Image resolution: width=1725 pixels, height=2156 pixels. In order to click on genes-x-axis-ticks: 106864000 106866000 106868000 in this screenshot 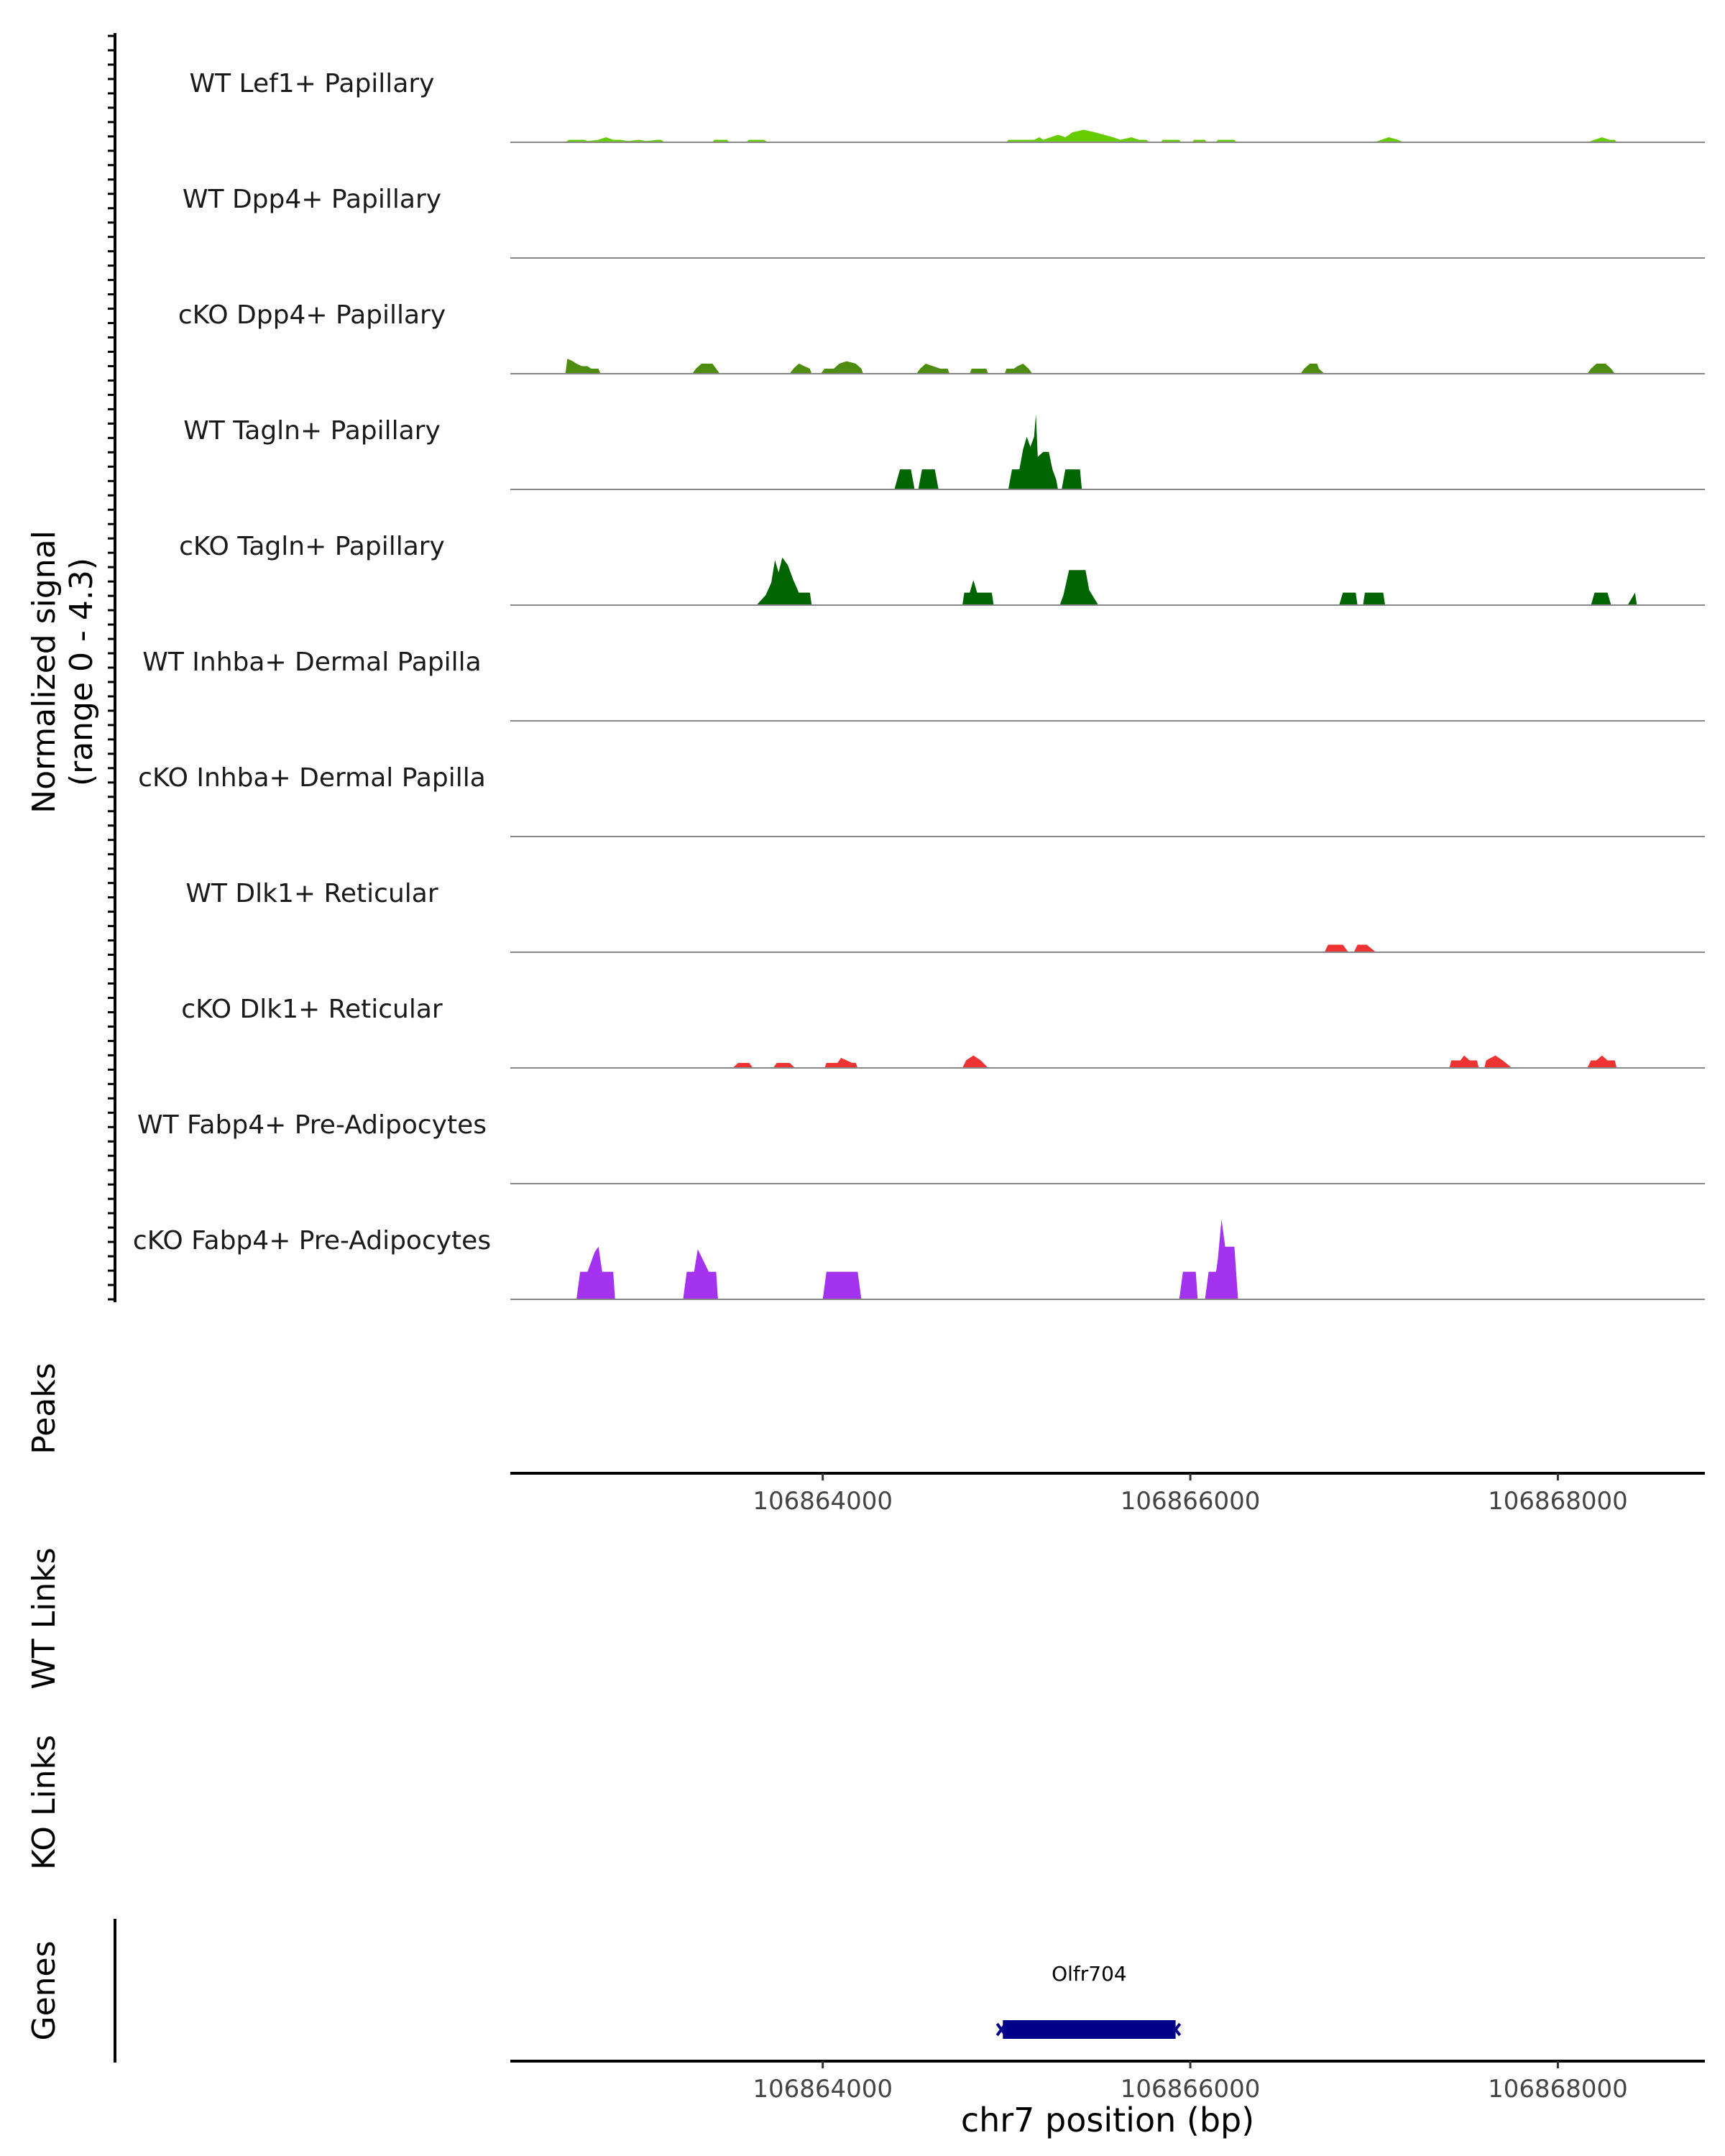, I will do `click(1190, 2082)`.